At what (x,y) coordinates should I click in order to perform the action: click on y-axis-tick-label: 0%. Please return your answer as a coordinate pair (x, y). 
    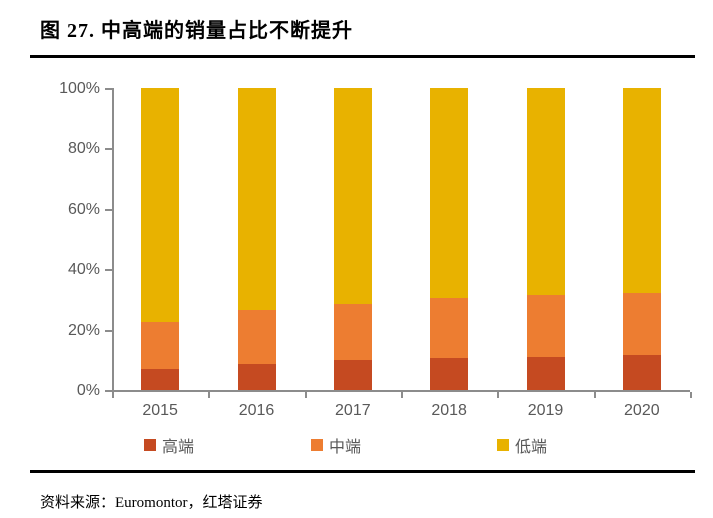
    Looking at the image, I should click on (88, 390).